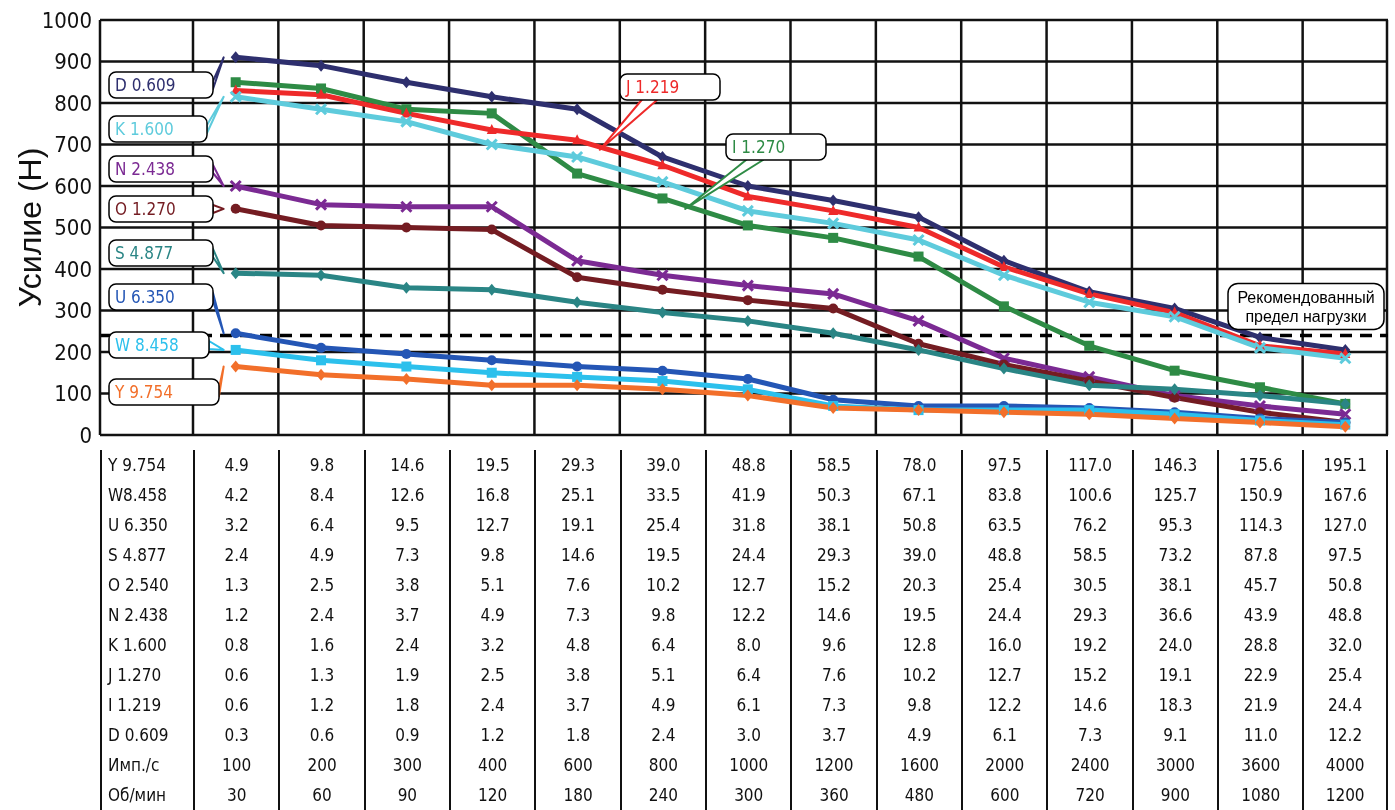 Image resolution: width=1395 pixels, height=810 pixels. I want to click on y-tick-label: 100, so click(73, 394).